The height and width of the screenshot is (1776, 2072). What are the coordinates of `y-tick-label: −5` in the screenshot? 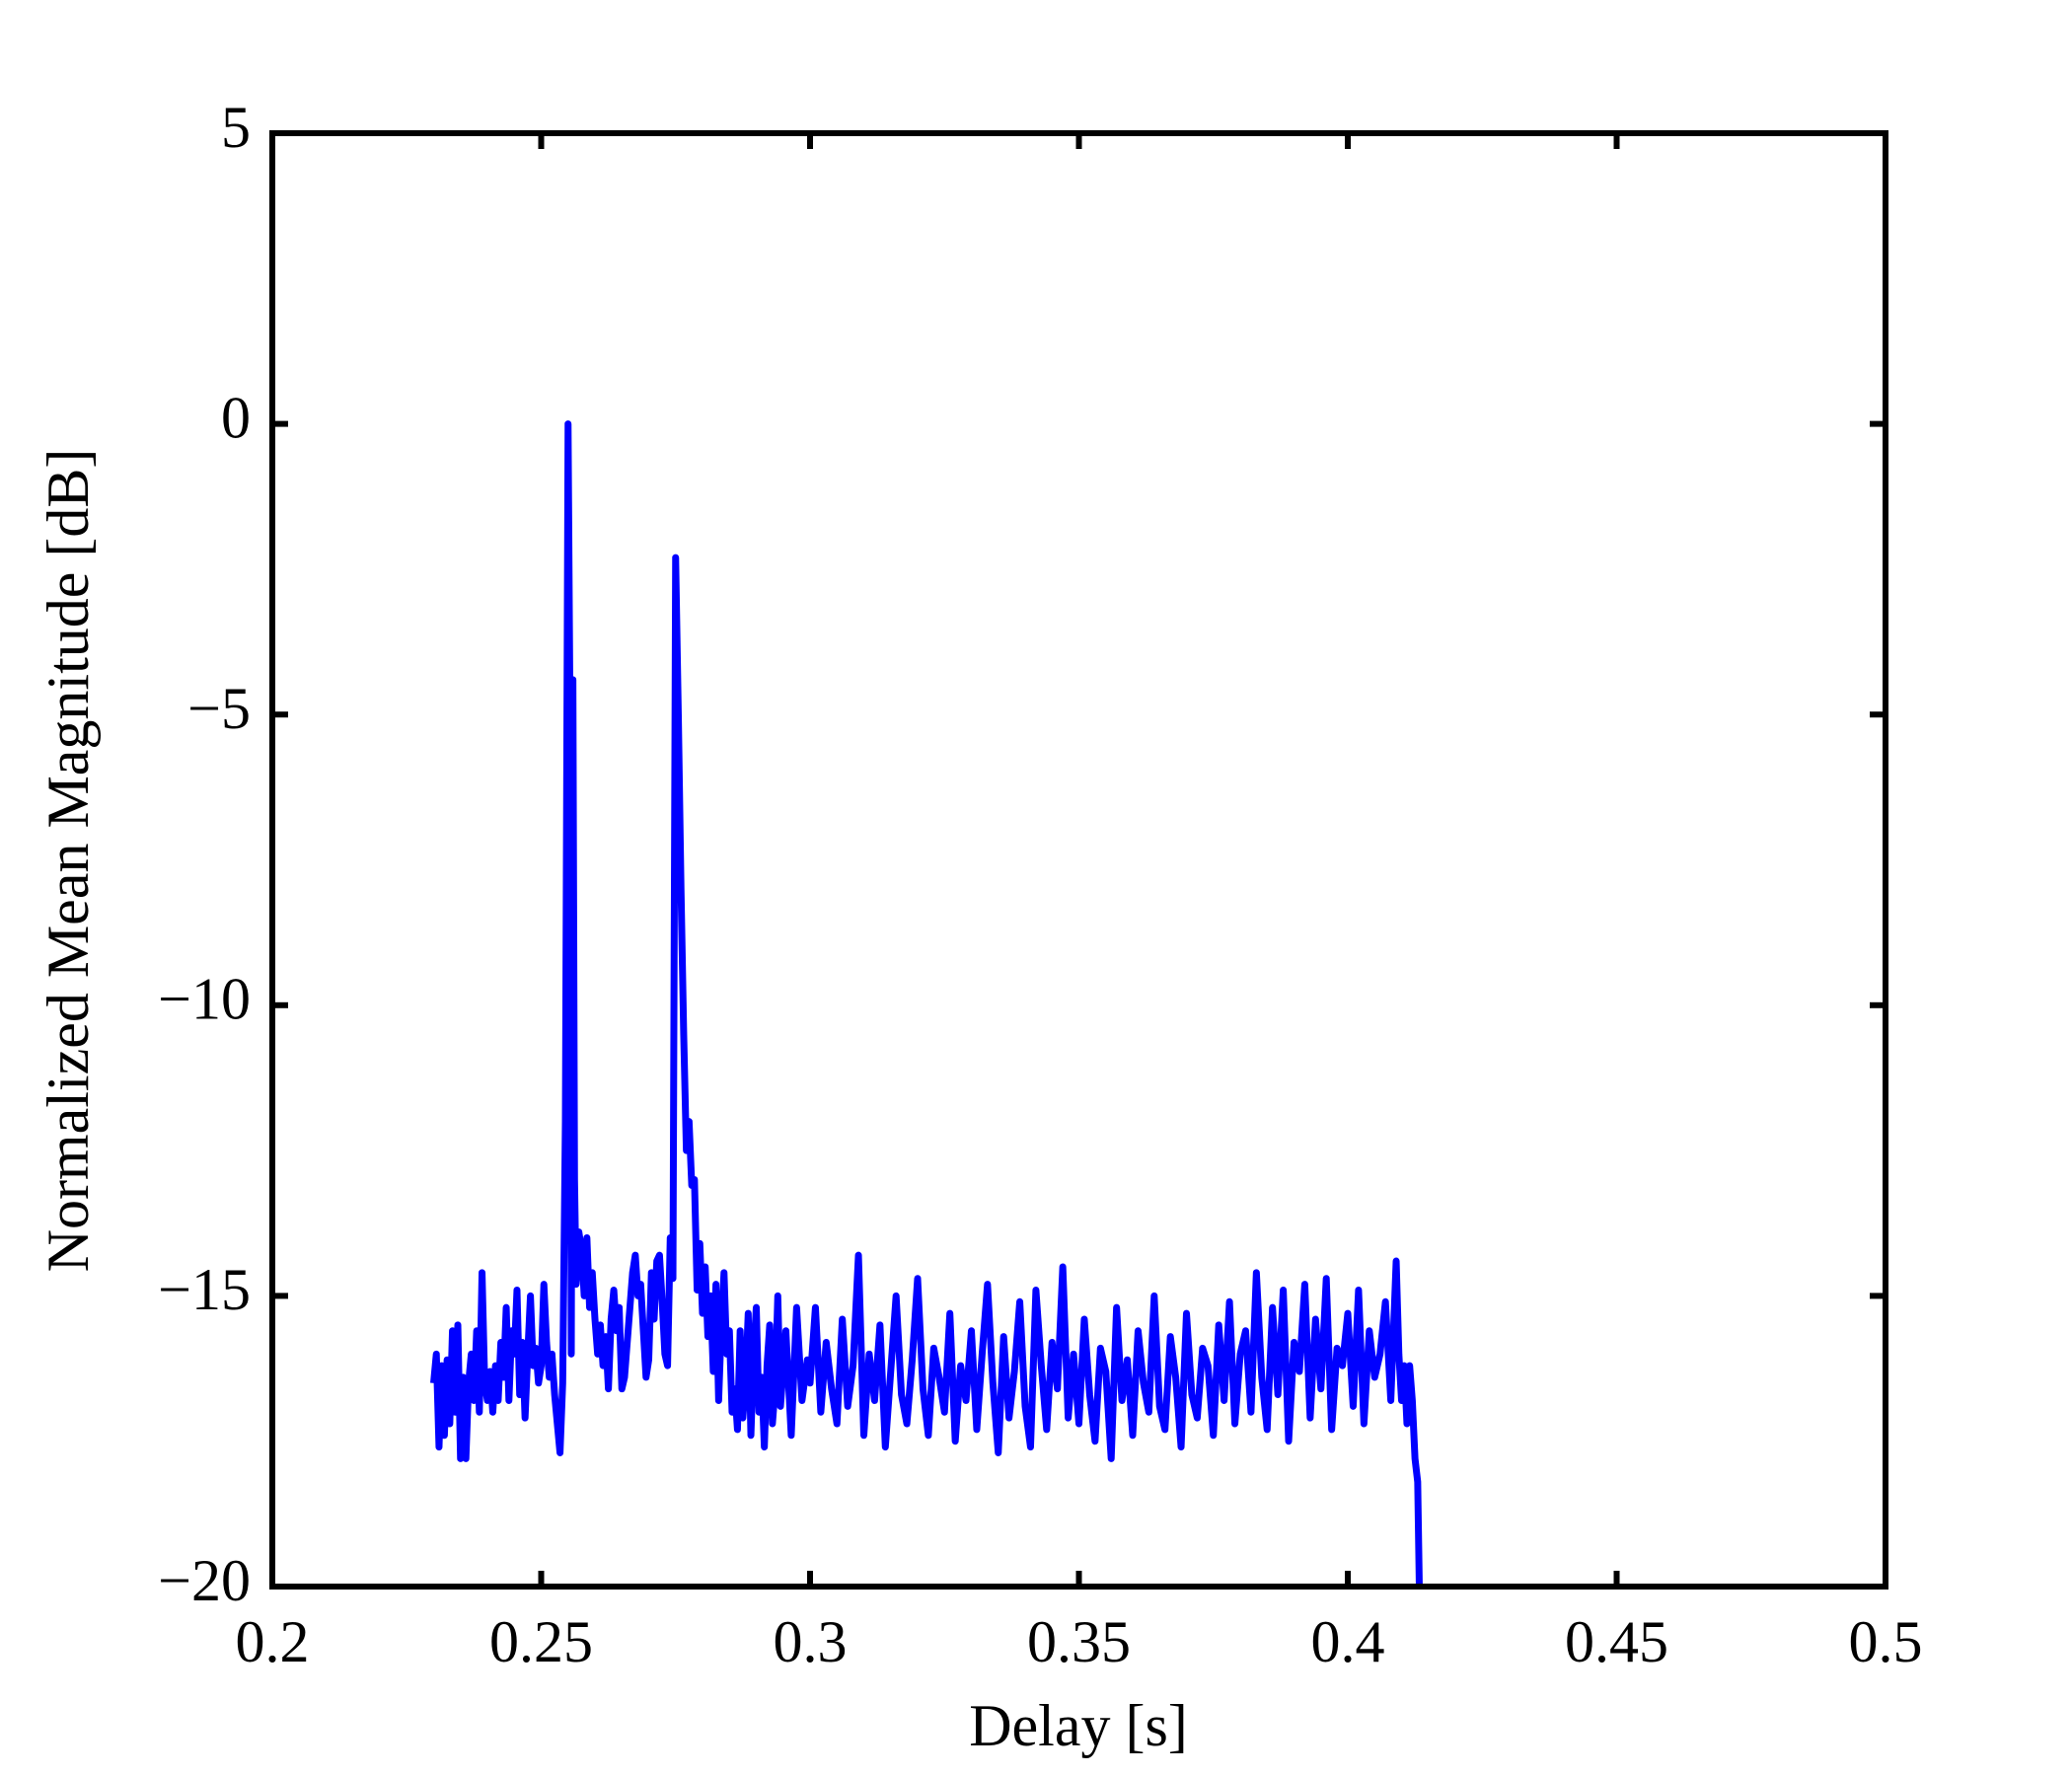 It's located at (219, 709).